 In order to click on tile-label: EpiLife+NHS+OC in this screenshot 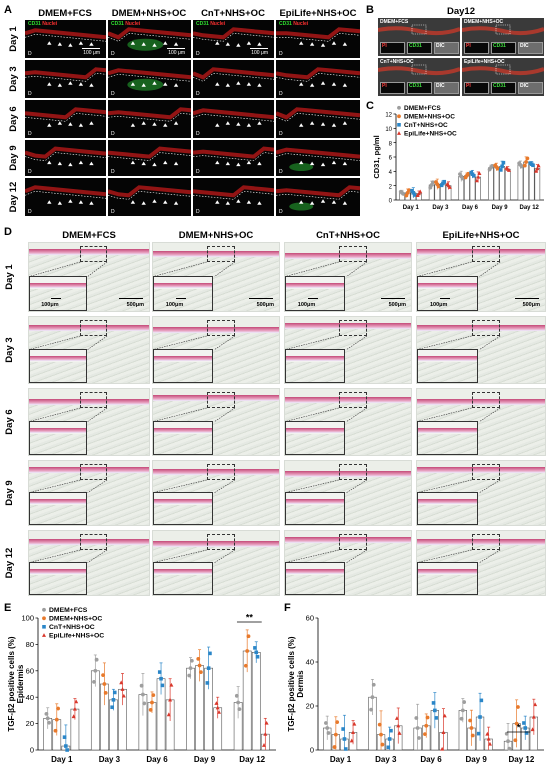, I will do `click(484, 62)`.